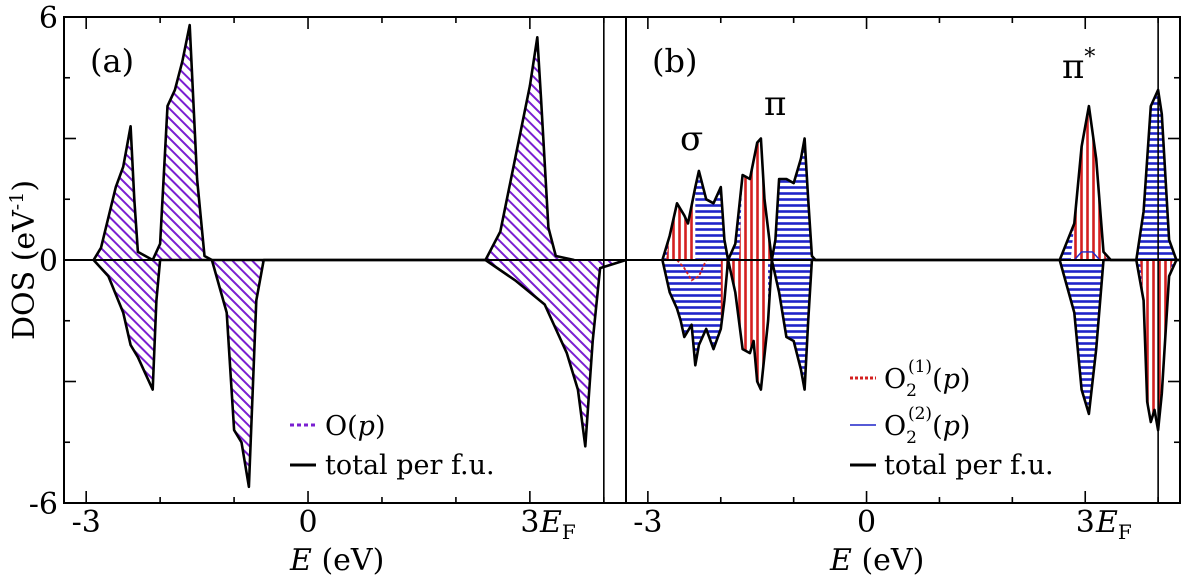  Describe the element at coordinates (341, 426) in the screenshot. I see `legend-o-p-main: O(` at that location.